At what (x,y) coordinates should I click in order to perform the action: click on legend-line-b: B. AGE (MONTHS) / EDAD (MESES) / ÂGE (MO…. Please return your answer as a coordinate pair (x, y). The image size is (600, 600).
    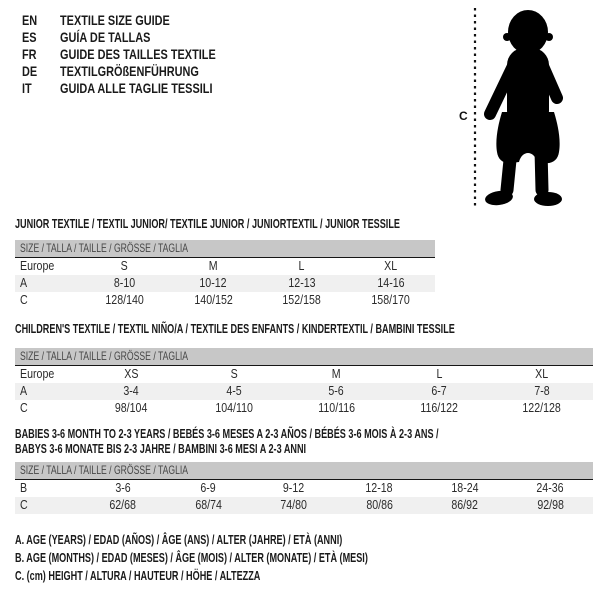
    Looking at the image, I should click on (191, 557).